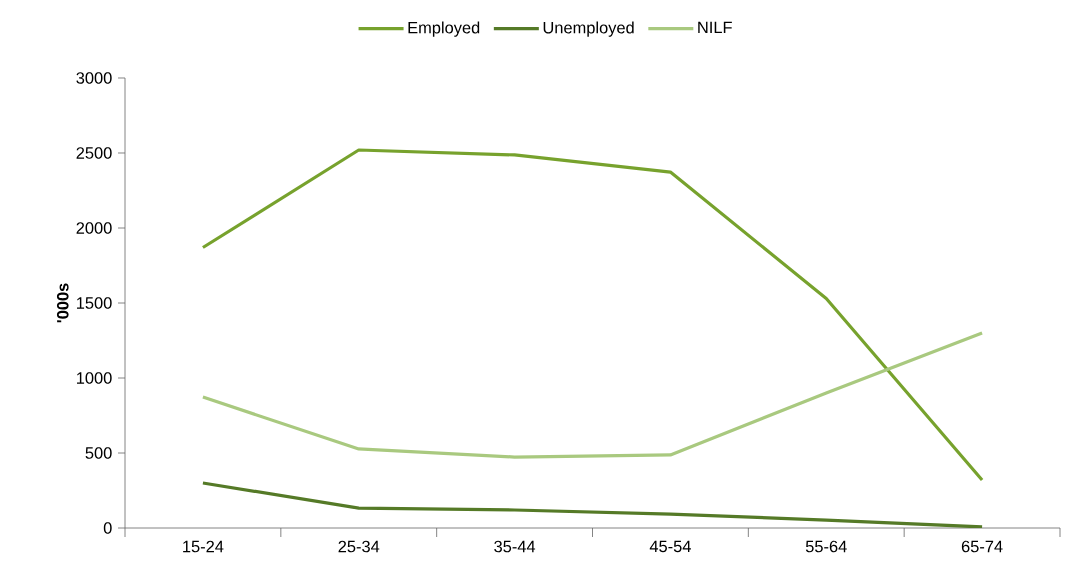 This screenshot has width=1068, height=572. What do you see at coordinates (444, 29) in the screenshot?
I see `legend-label: Employed` at bounding box center [444, 29].